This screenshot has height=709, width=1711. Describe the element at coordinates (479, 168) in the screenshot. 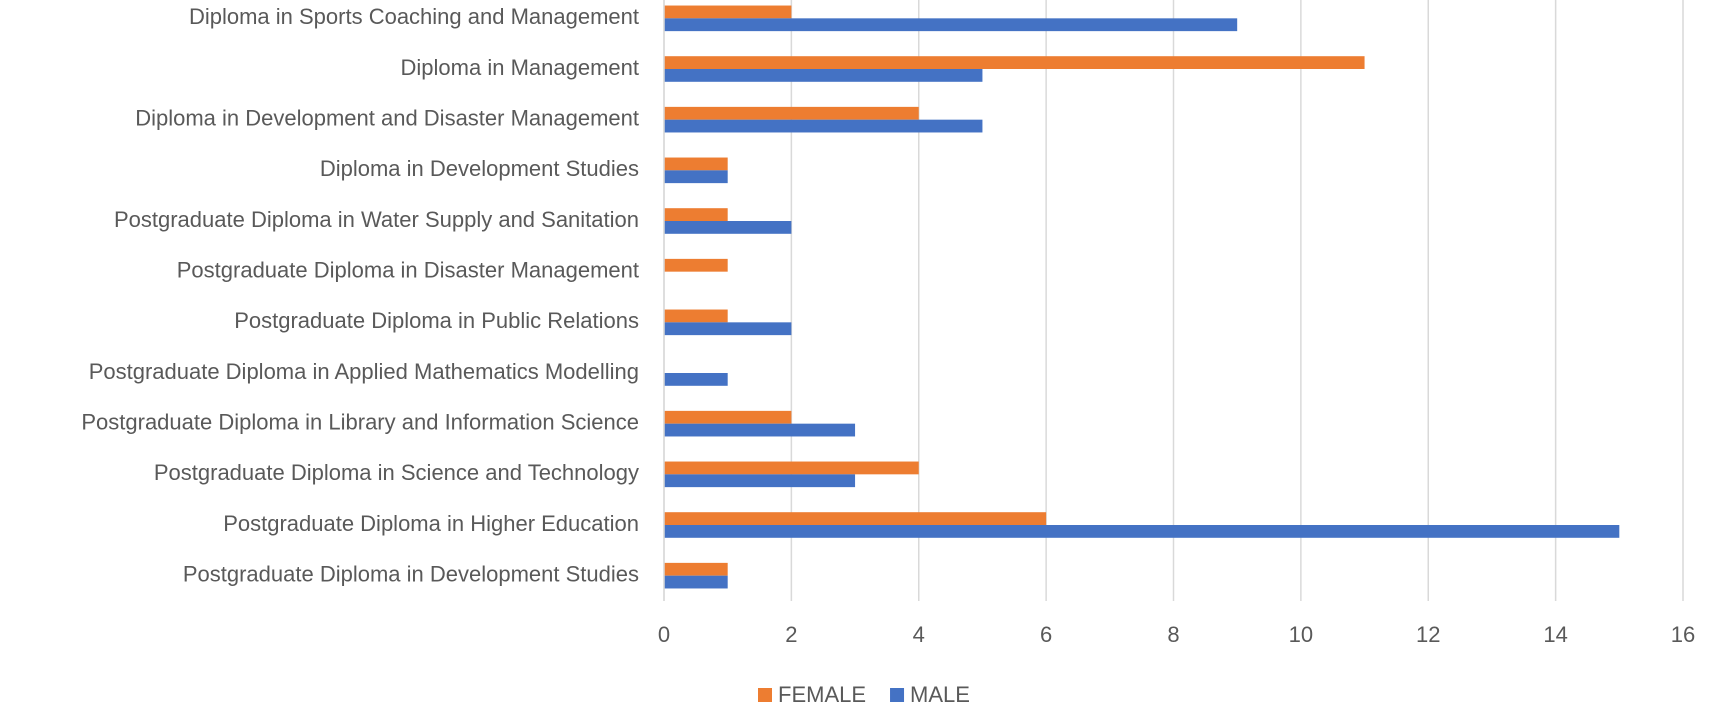

I see `y-tick-label: Diploma in Development Studies` at that location.